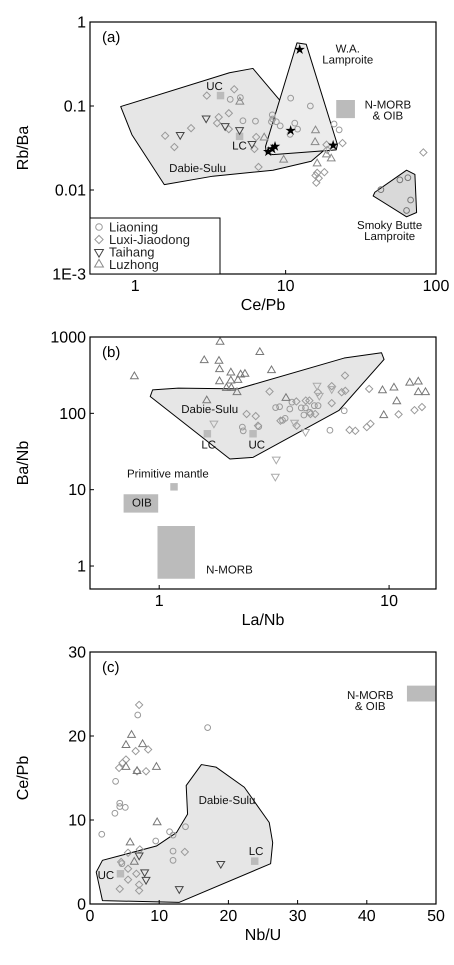  Describe the element at coordinates (23, 778) in the screenshot. I see `y-axis-title: Ce/Pb` at that location.